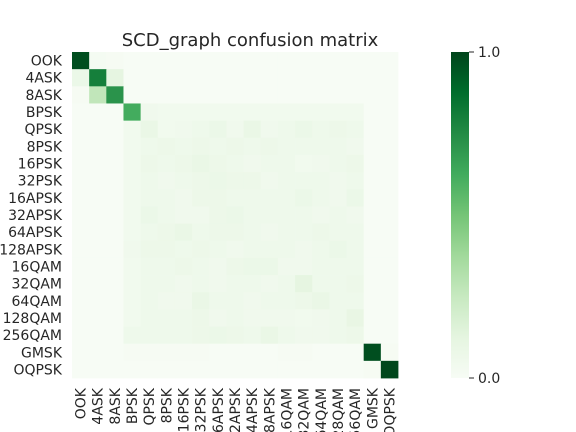  What do you see at coordinates (321, 352) in the screenshot?
I see `heatmap-cell-GMSK-64QAM` at bounding box center [321, 352].